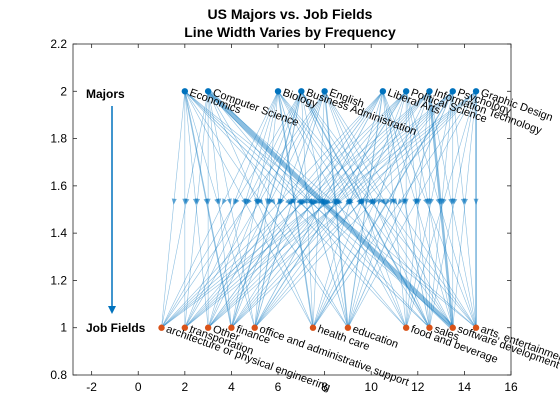  What do you see at coordinates (63, 328) in the screenshot?
I see `y-tick-label: 1` at bounding box center [63, 328].